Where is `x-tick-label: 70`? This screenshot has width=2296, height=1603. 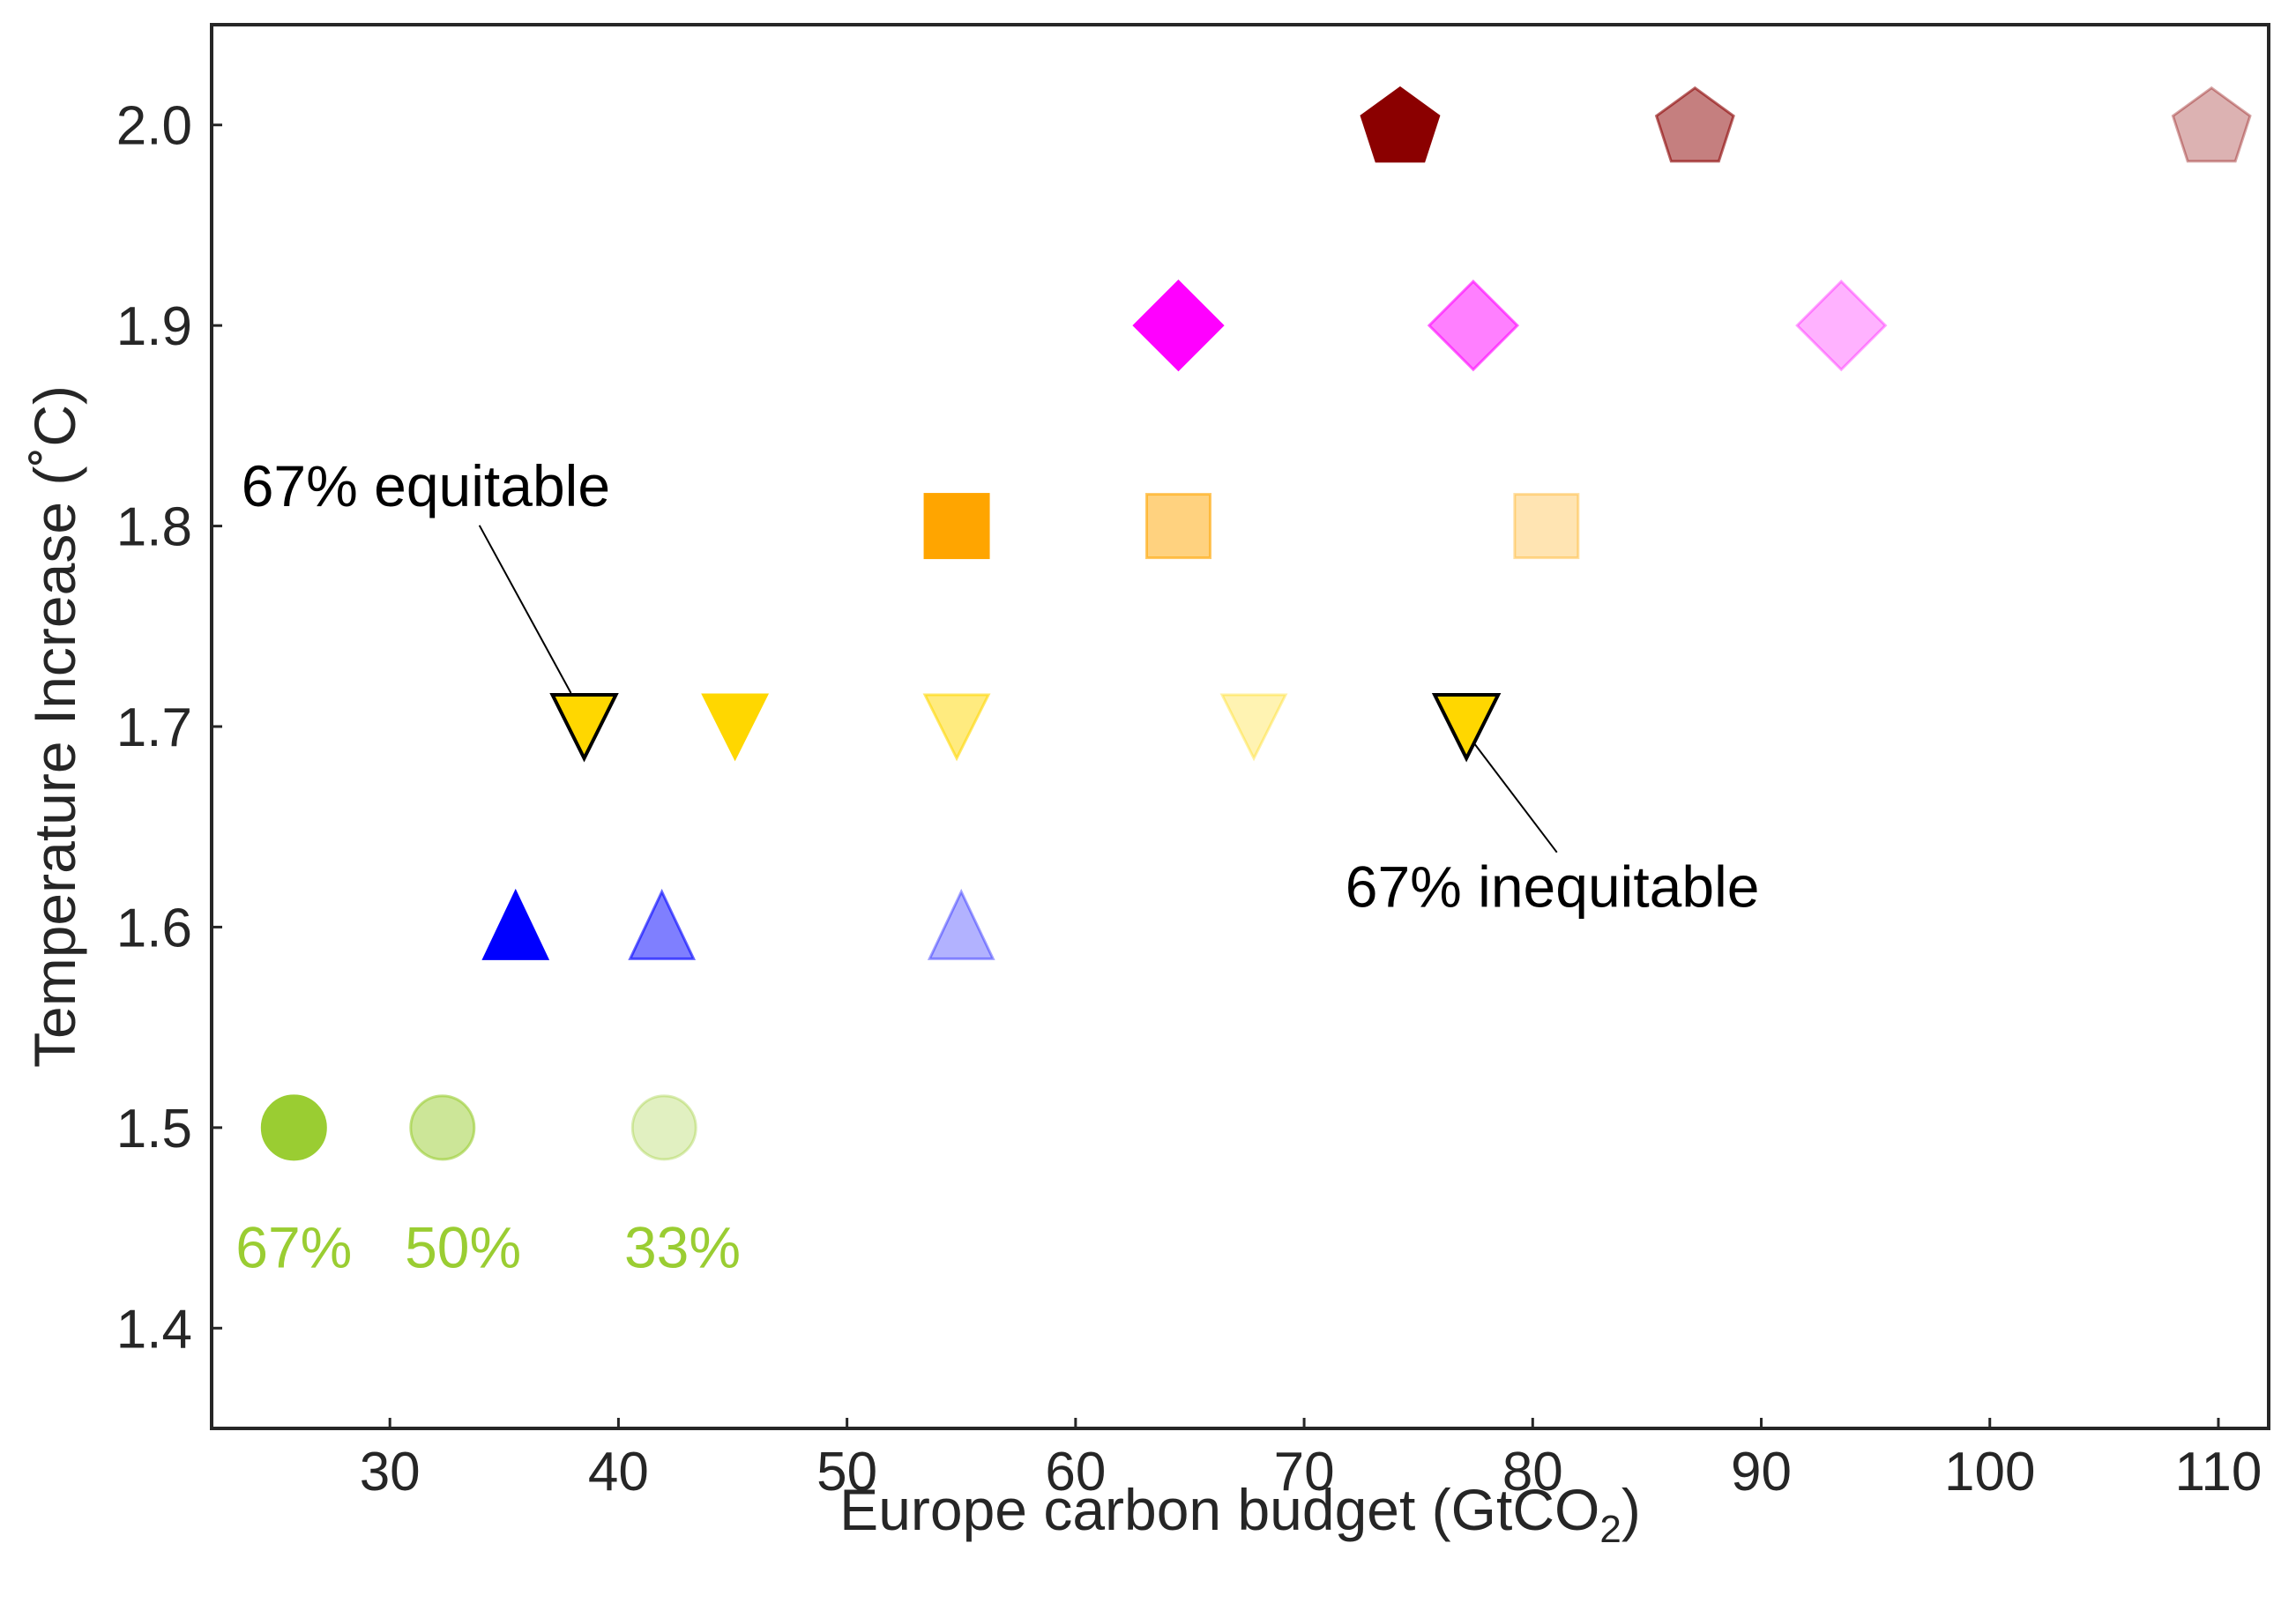
x-tick-label: 70 is located at coordinates (1304, 1472).